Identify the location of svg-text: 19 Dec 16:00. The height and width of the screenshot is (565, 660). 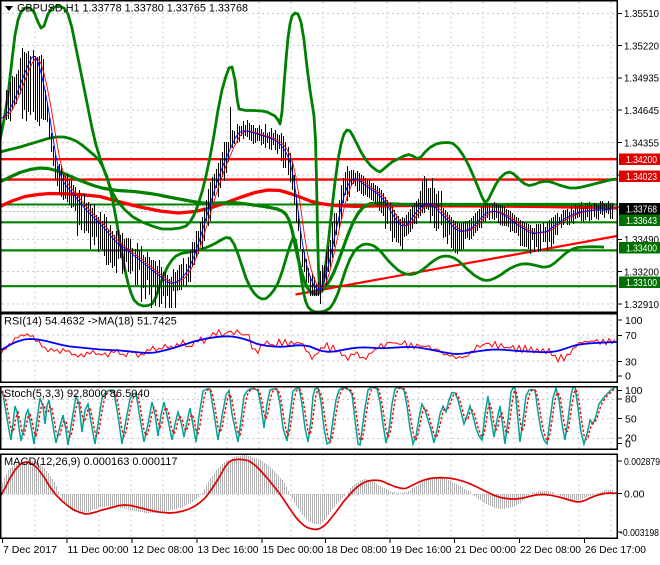
(421, 550).